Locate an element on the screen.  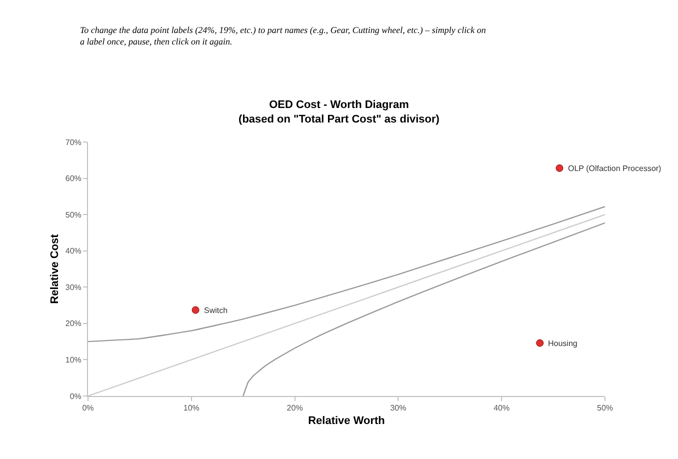
chart-title: OED Cost - Worth Diagram (based on "Total Part Cost" as divisor) is located at coordinates (339, 112).